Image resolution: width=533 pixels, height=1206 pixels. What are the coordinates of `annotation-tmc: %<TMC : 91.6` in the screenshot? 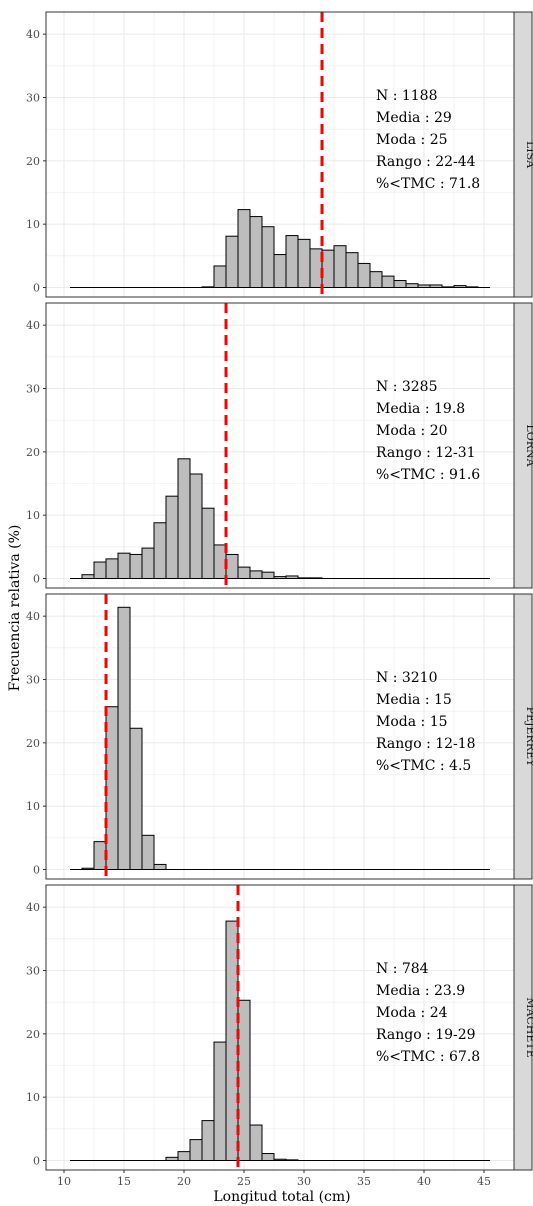 It's located at (428, 475).